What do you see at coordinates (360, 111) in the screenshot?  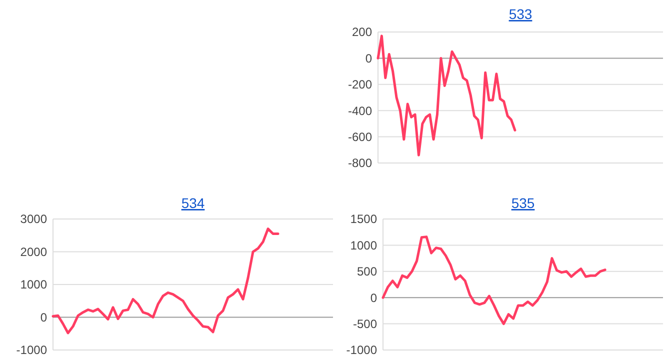 I see `y-tick-label: -400` at bounding box center [360, 111].